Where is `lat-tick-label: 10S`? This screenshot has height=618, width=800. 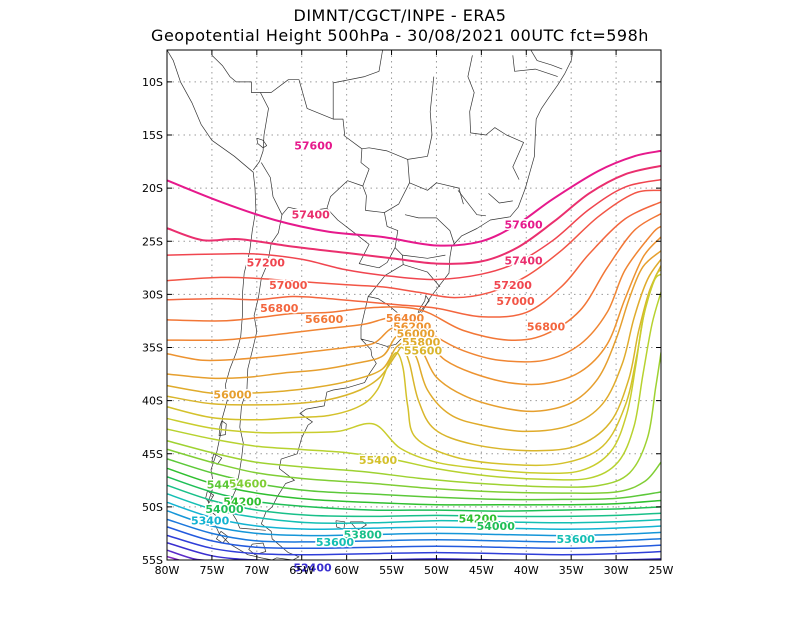
lat-tick-label: 10S is located at coordinates (152, 82).